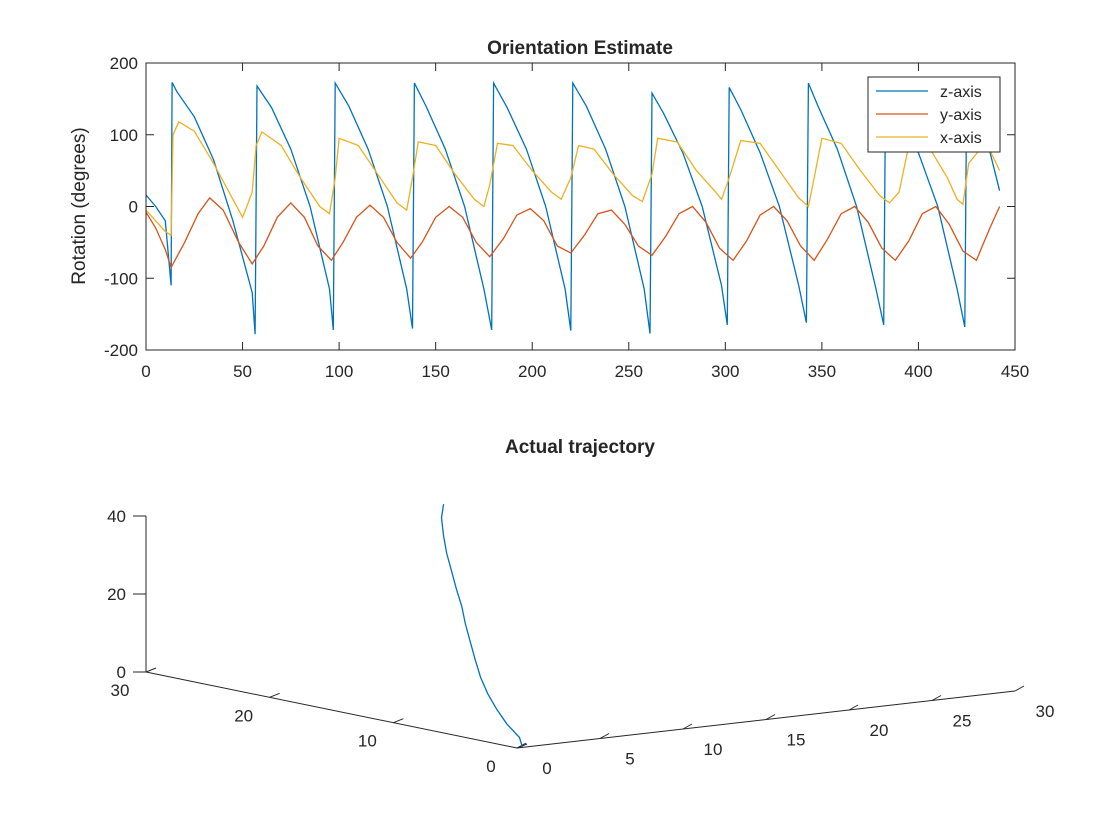 This screenshot has width=1120, height=840. Describe the element at coordinates (435, 371) in the screenshot. I see `x-tick-label: 150` at that location.